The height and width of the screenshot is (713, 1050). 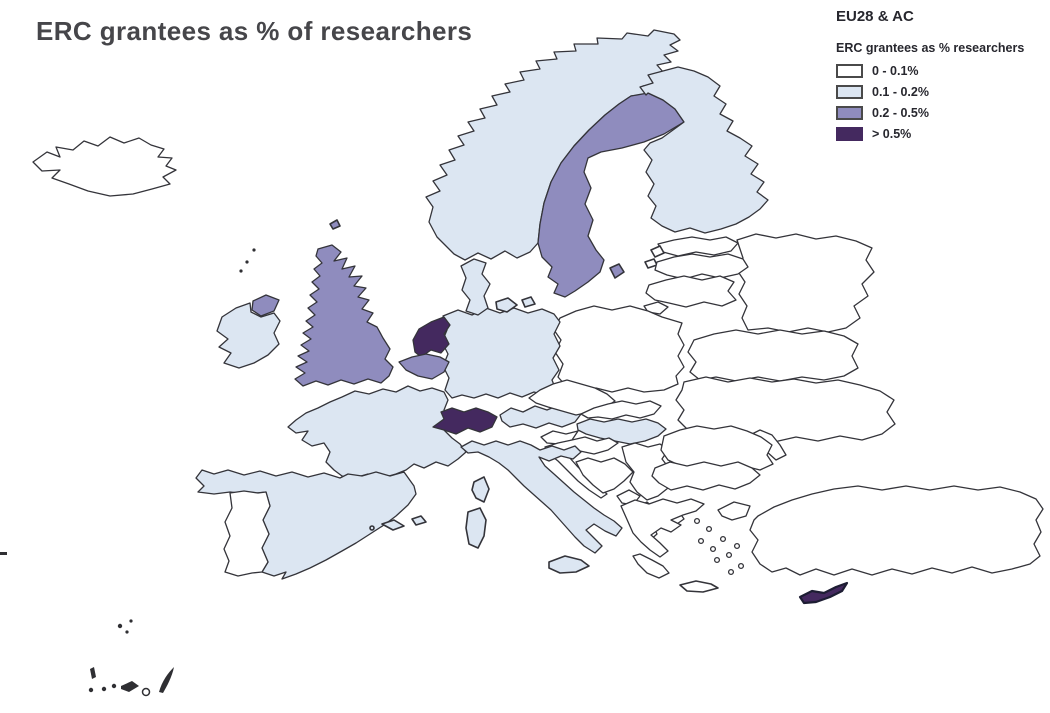 What do you see at coordinates (265, 305) in the screenshot?
I see `region-northern-ireland` at bounding box center [265, 305].